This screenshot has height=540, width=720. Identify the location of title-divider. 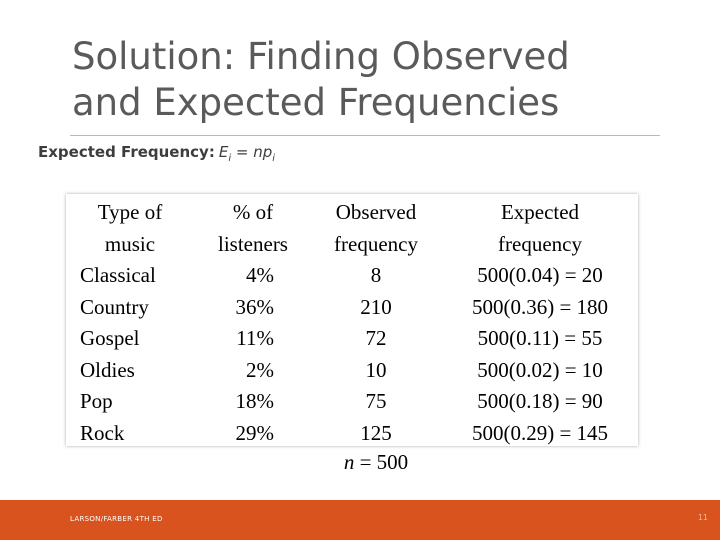
(365, 135).